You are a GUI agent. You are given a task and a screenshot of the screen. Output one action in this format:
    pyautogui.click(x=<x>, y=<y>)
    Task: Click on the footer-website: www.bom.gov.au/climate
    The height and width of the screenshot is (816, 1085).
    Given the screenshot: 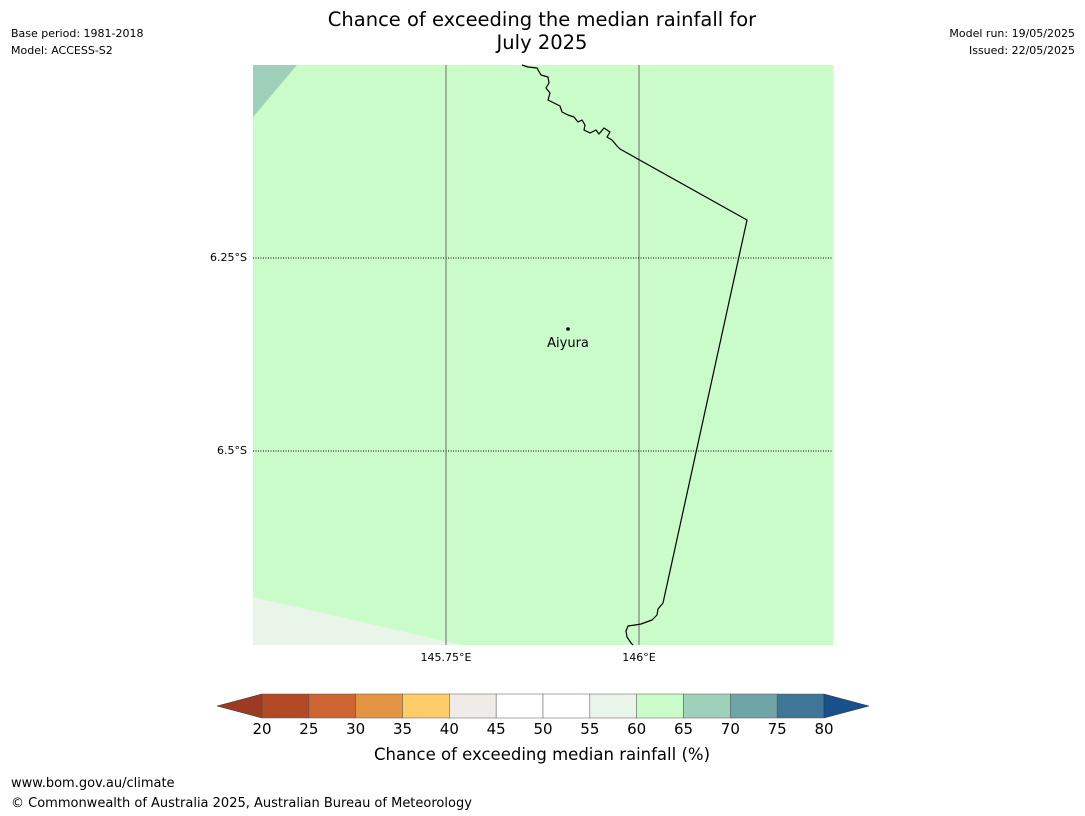 What is the action you would take?
    pyautogui.click(x=93, y=783)
    